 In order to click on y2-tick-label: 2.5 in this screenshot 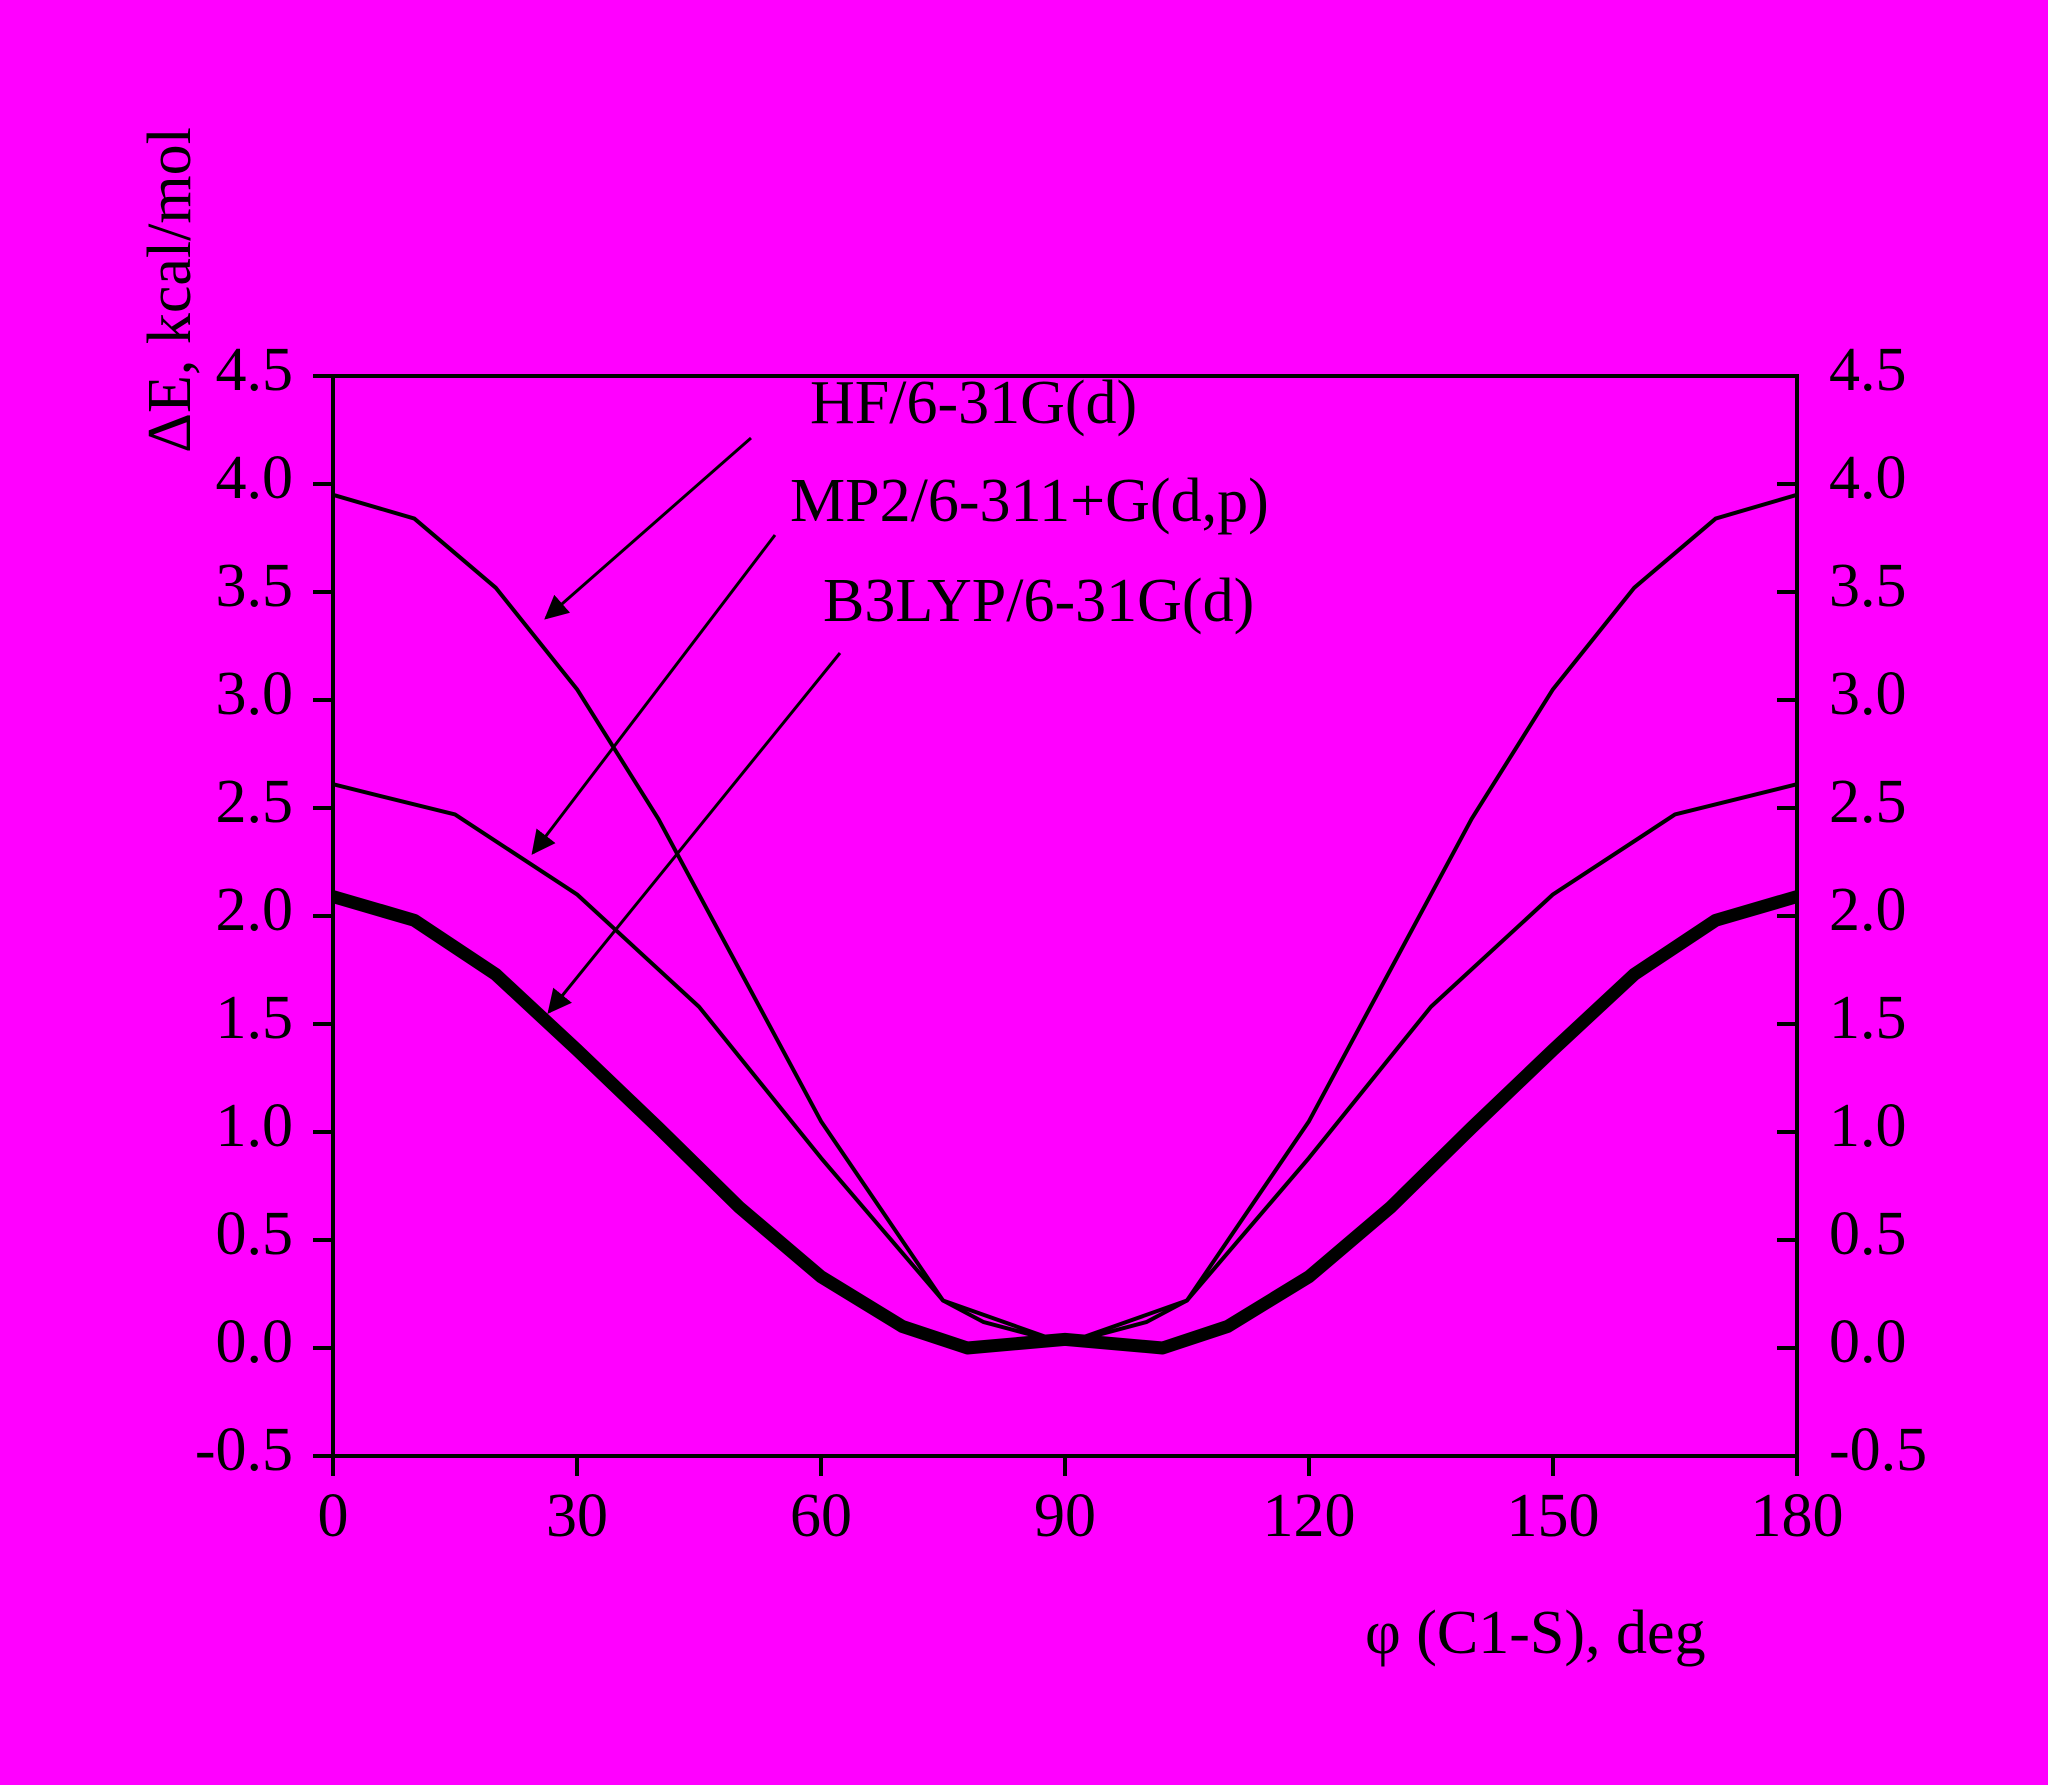, I will do `click(1868, 802)`.